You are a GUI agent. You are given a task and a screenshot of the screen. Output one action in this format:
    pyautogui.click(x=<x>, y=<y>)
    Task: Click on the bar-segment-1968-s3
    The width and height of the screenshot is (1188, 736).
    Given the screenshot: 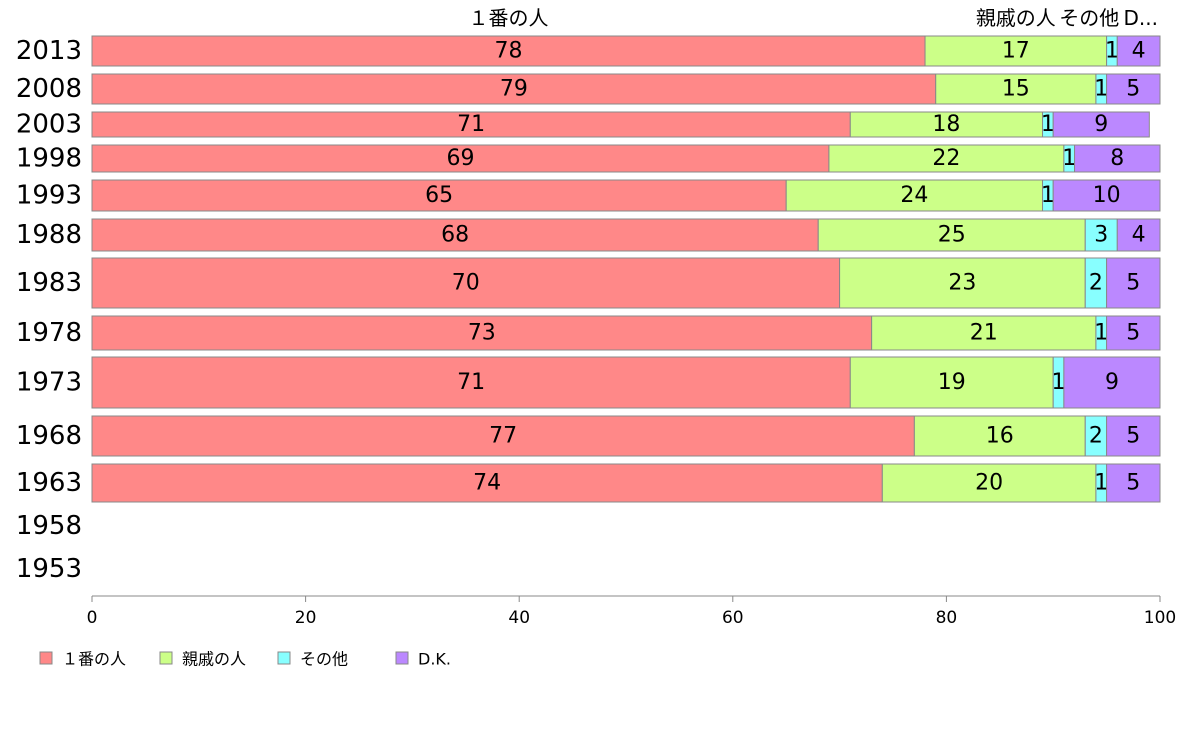 What is the action you would take?
    pyautogui.click(x=1133, y=436)
    